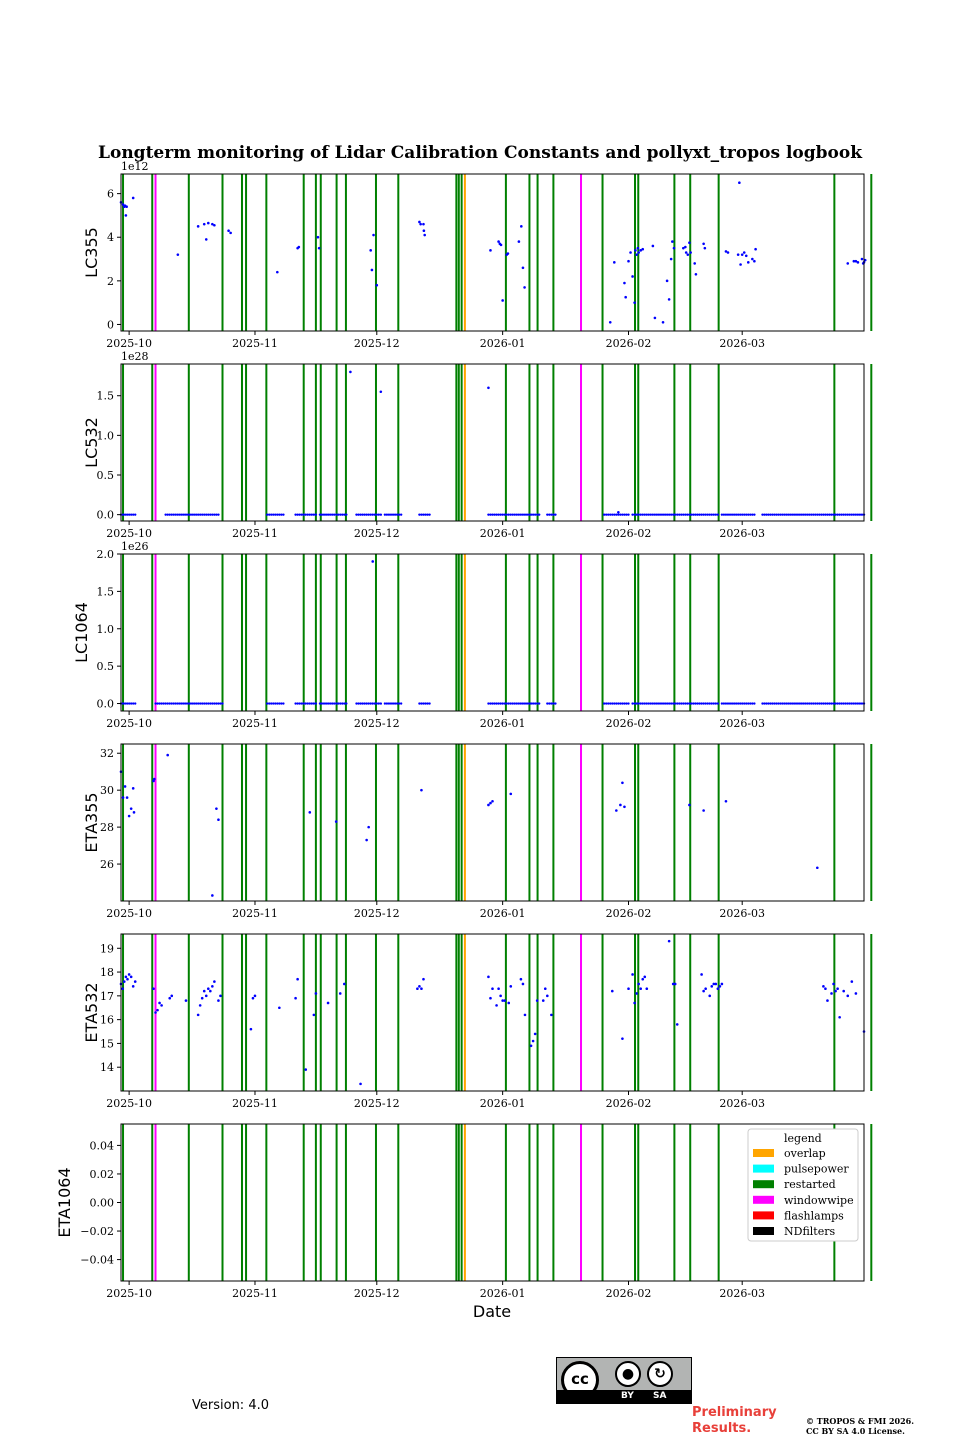  I want to click on y-tick-label: 19, so click(107, 948).